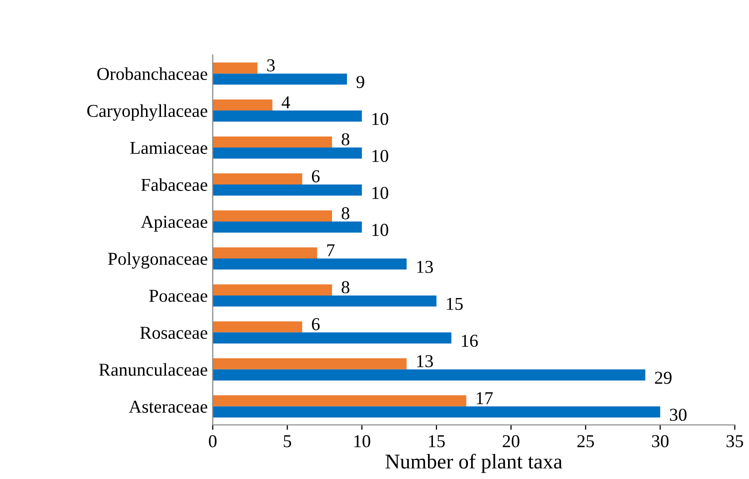 Image resolution: width=749 pixels, height=479 pixels. Describe the element at coordinates (511, 441) in the screenshot. I see `x-tick-label: 20` at that location.